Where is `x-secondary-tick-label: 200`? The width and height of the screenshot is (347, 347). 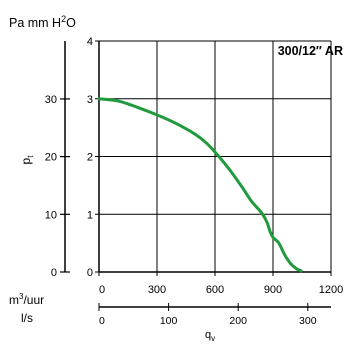 x-secondary-tick-label: 200 is located at coordinates (238, 321).